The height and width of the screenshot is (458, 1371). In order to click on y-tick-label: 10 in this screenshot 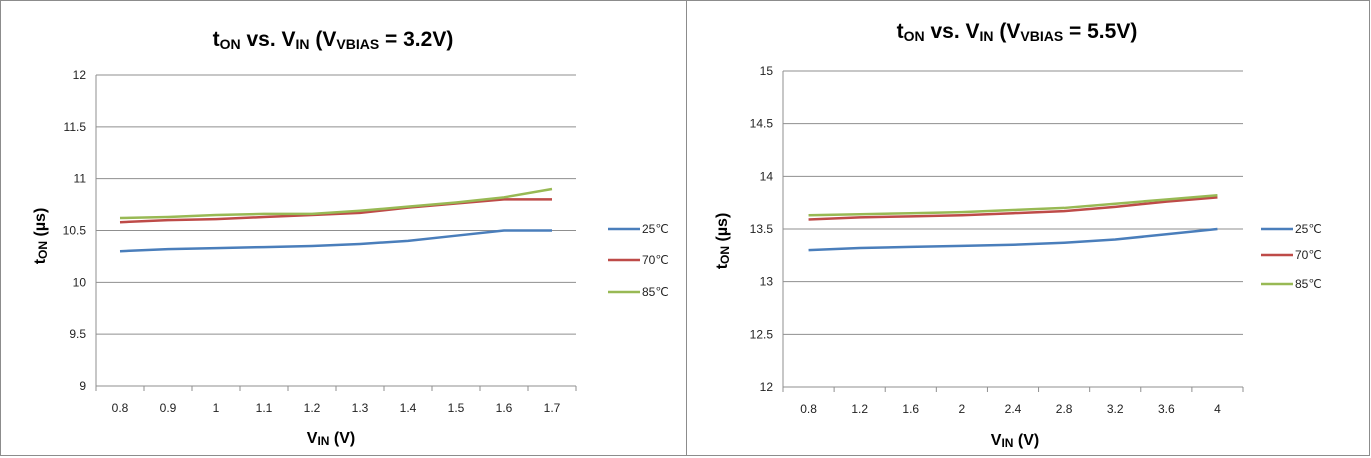, I will do `click(80, 282)`.